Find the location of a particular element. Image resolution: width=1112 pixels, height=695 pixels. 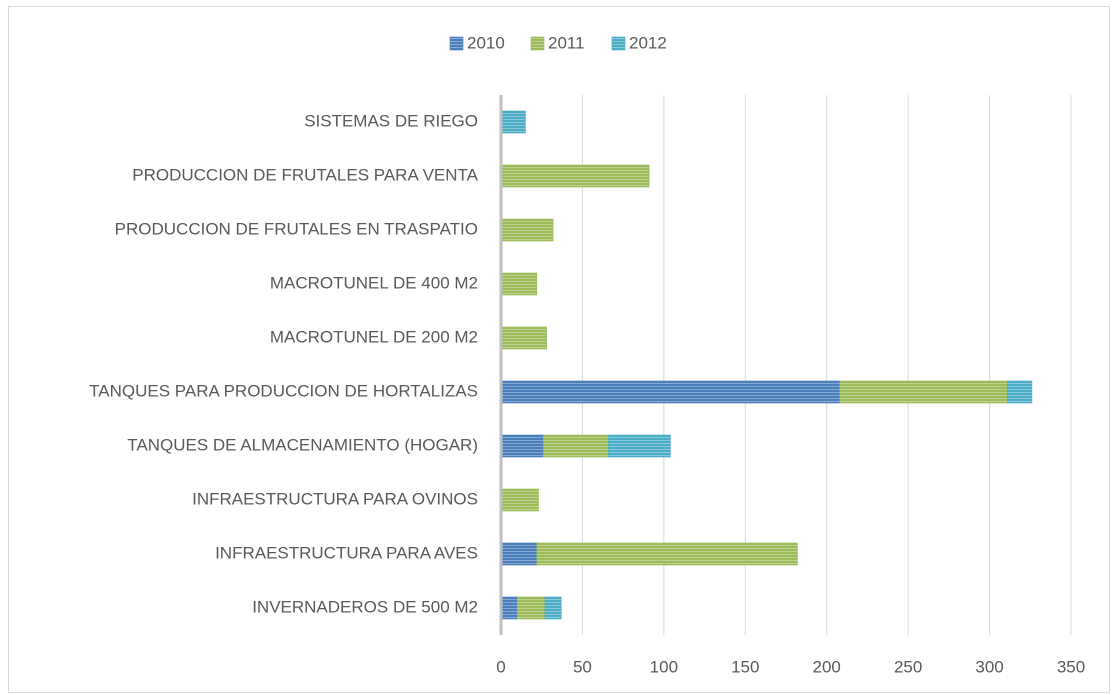

y-tick-label: INFRAESTRUCTURA PARA OVINOS is located at coordinates (335, 498).